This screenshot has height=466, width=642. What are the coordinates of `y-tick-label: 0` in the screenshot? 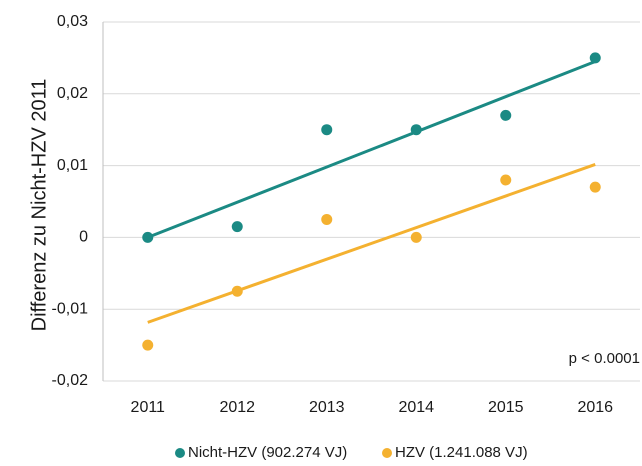 It's located at (83, 237).